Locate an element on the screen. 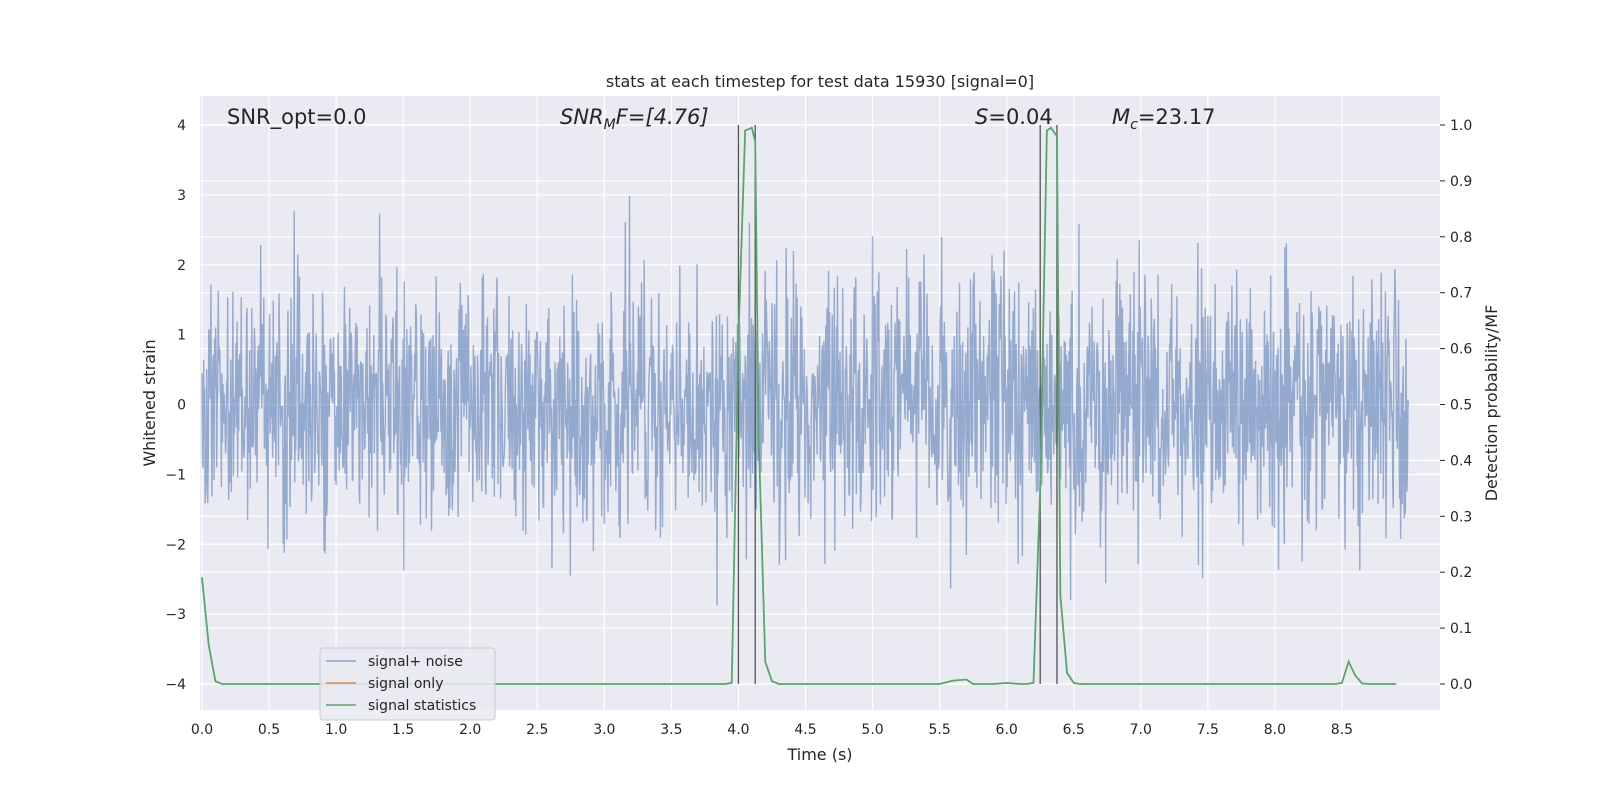 This screenshot has width=1600, height=800. y2-tick-label: 0.4 is located at coordinates (1461, 461).